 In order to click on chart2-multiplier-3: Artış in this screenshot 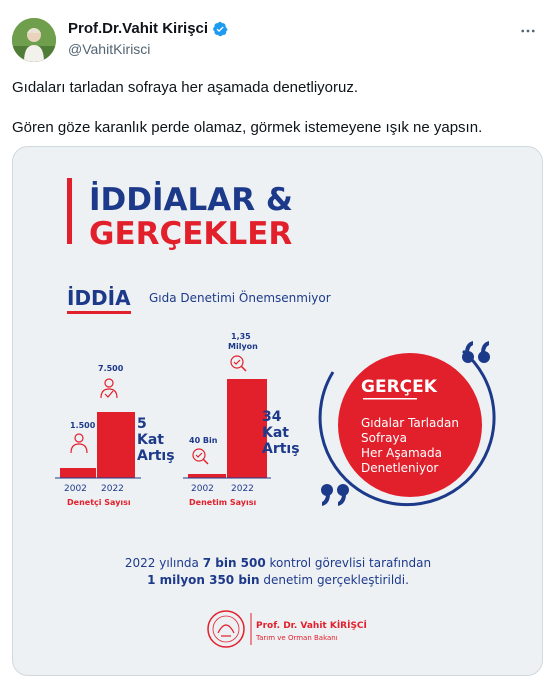, I will do `click(281, 449)`.